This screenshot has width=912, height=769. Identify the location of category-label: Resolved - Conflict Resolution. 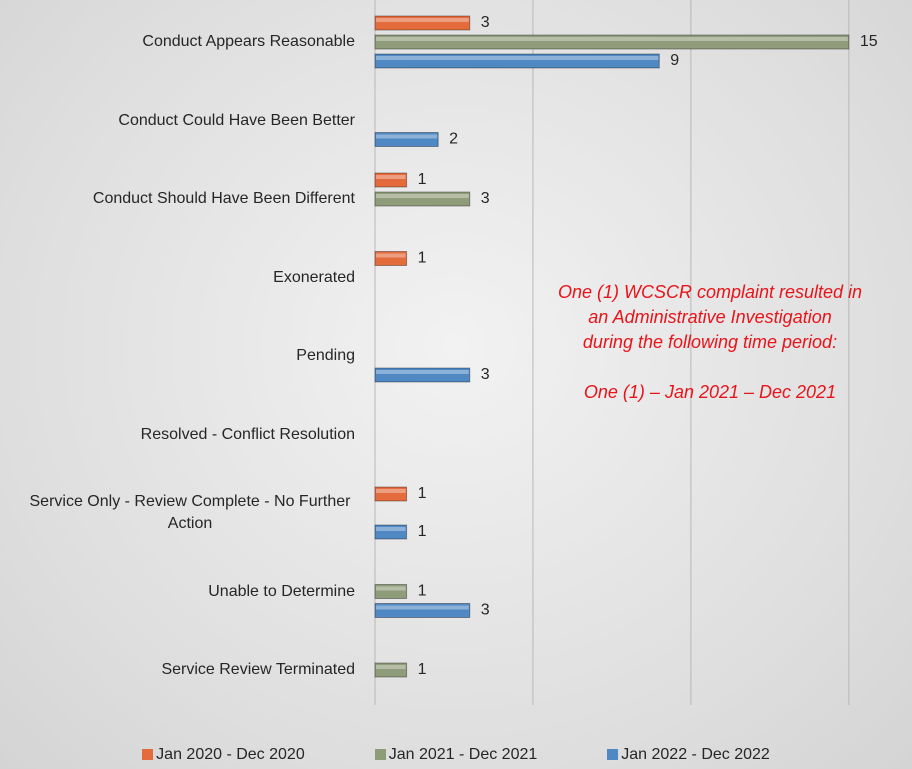
(185, 435).